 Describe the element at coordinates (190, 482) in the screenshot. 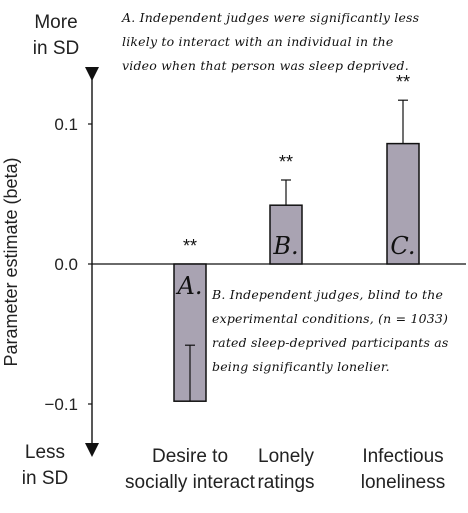

I see `category-label-line: socially interact` at that location.